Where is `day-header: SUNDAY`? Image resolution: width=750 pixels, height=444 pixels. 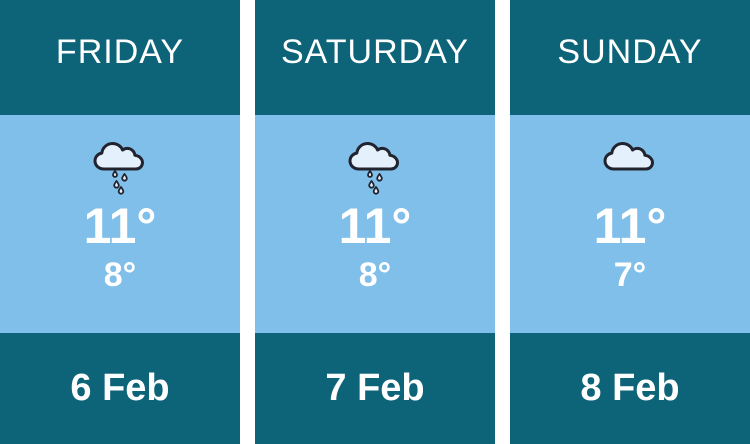 day-header: SUNDAY is located at coordinates (630, 57).